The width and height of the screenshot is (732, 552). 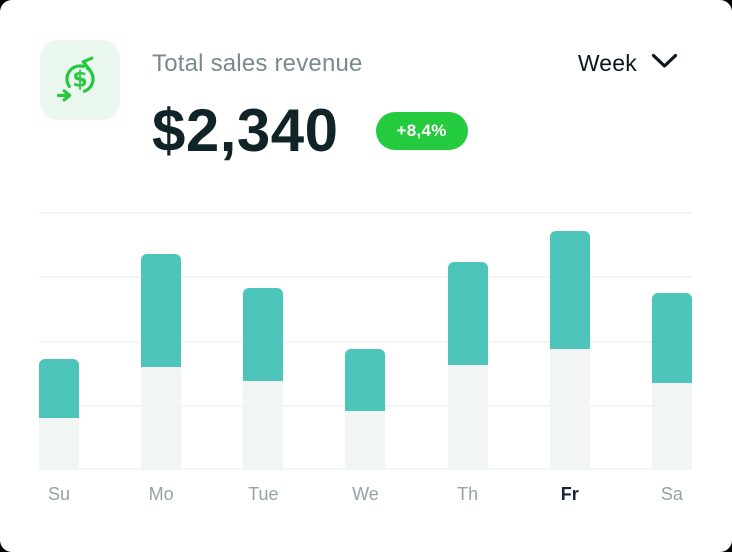 I want to click on x-label-we: We, so click(x=365, y=494).